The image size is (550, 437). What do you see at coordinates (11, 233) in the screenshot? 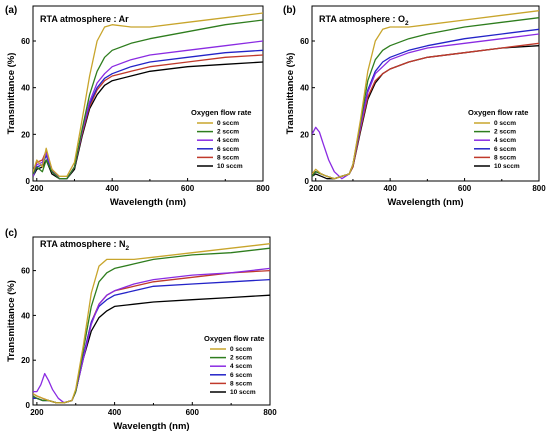
I see `panel-label: (c)` at bounding box center [11, 233].